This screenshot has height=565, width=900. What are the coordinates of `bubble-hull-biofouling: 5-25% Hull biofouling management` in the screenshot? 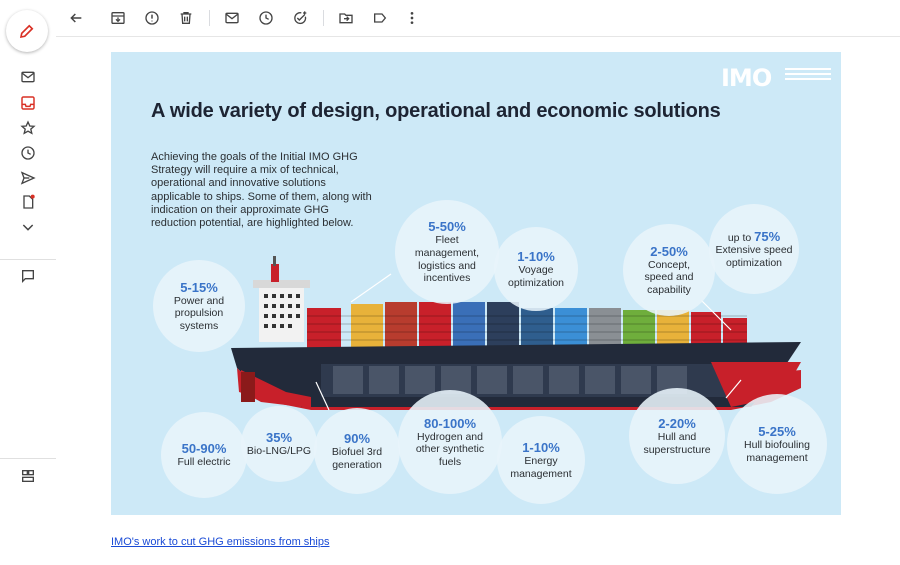 It's located at (777, 444).